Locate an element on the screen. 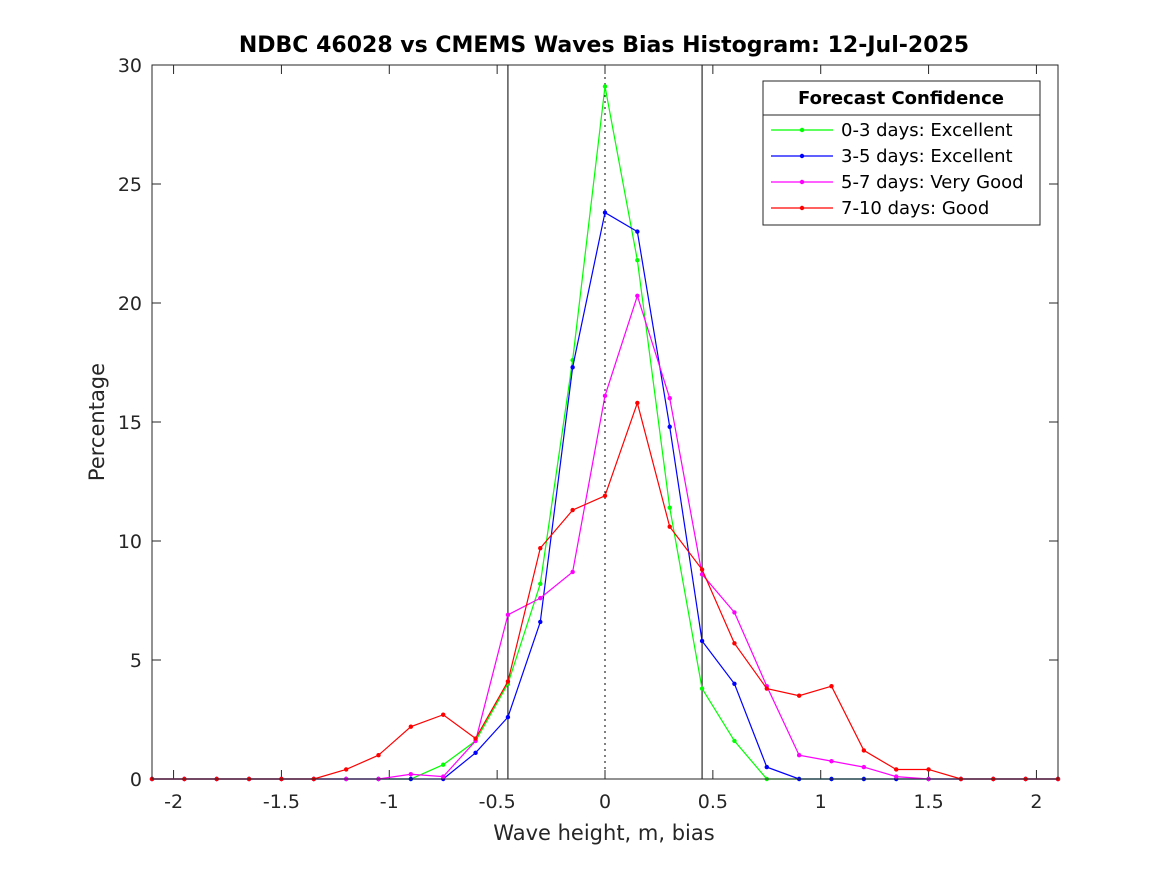 Image resolution: width=1167 pixels, height=875 pixels. x-tick-label: 0 is located at coordinates (605, 802).